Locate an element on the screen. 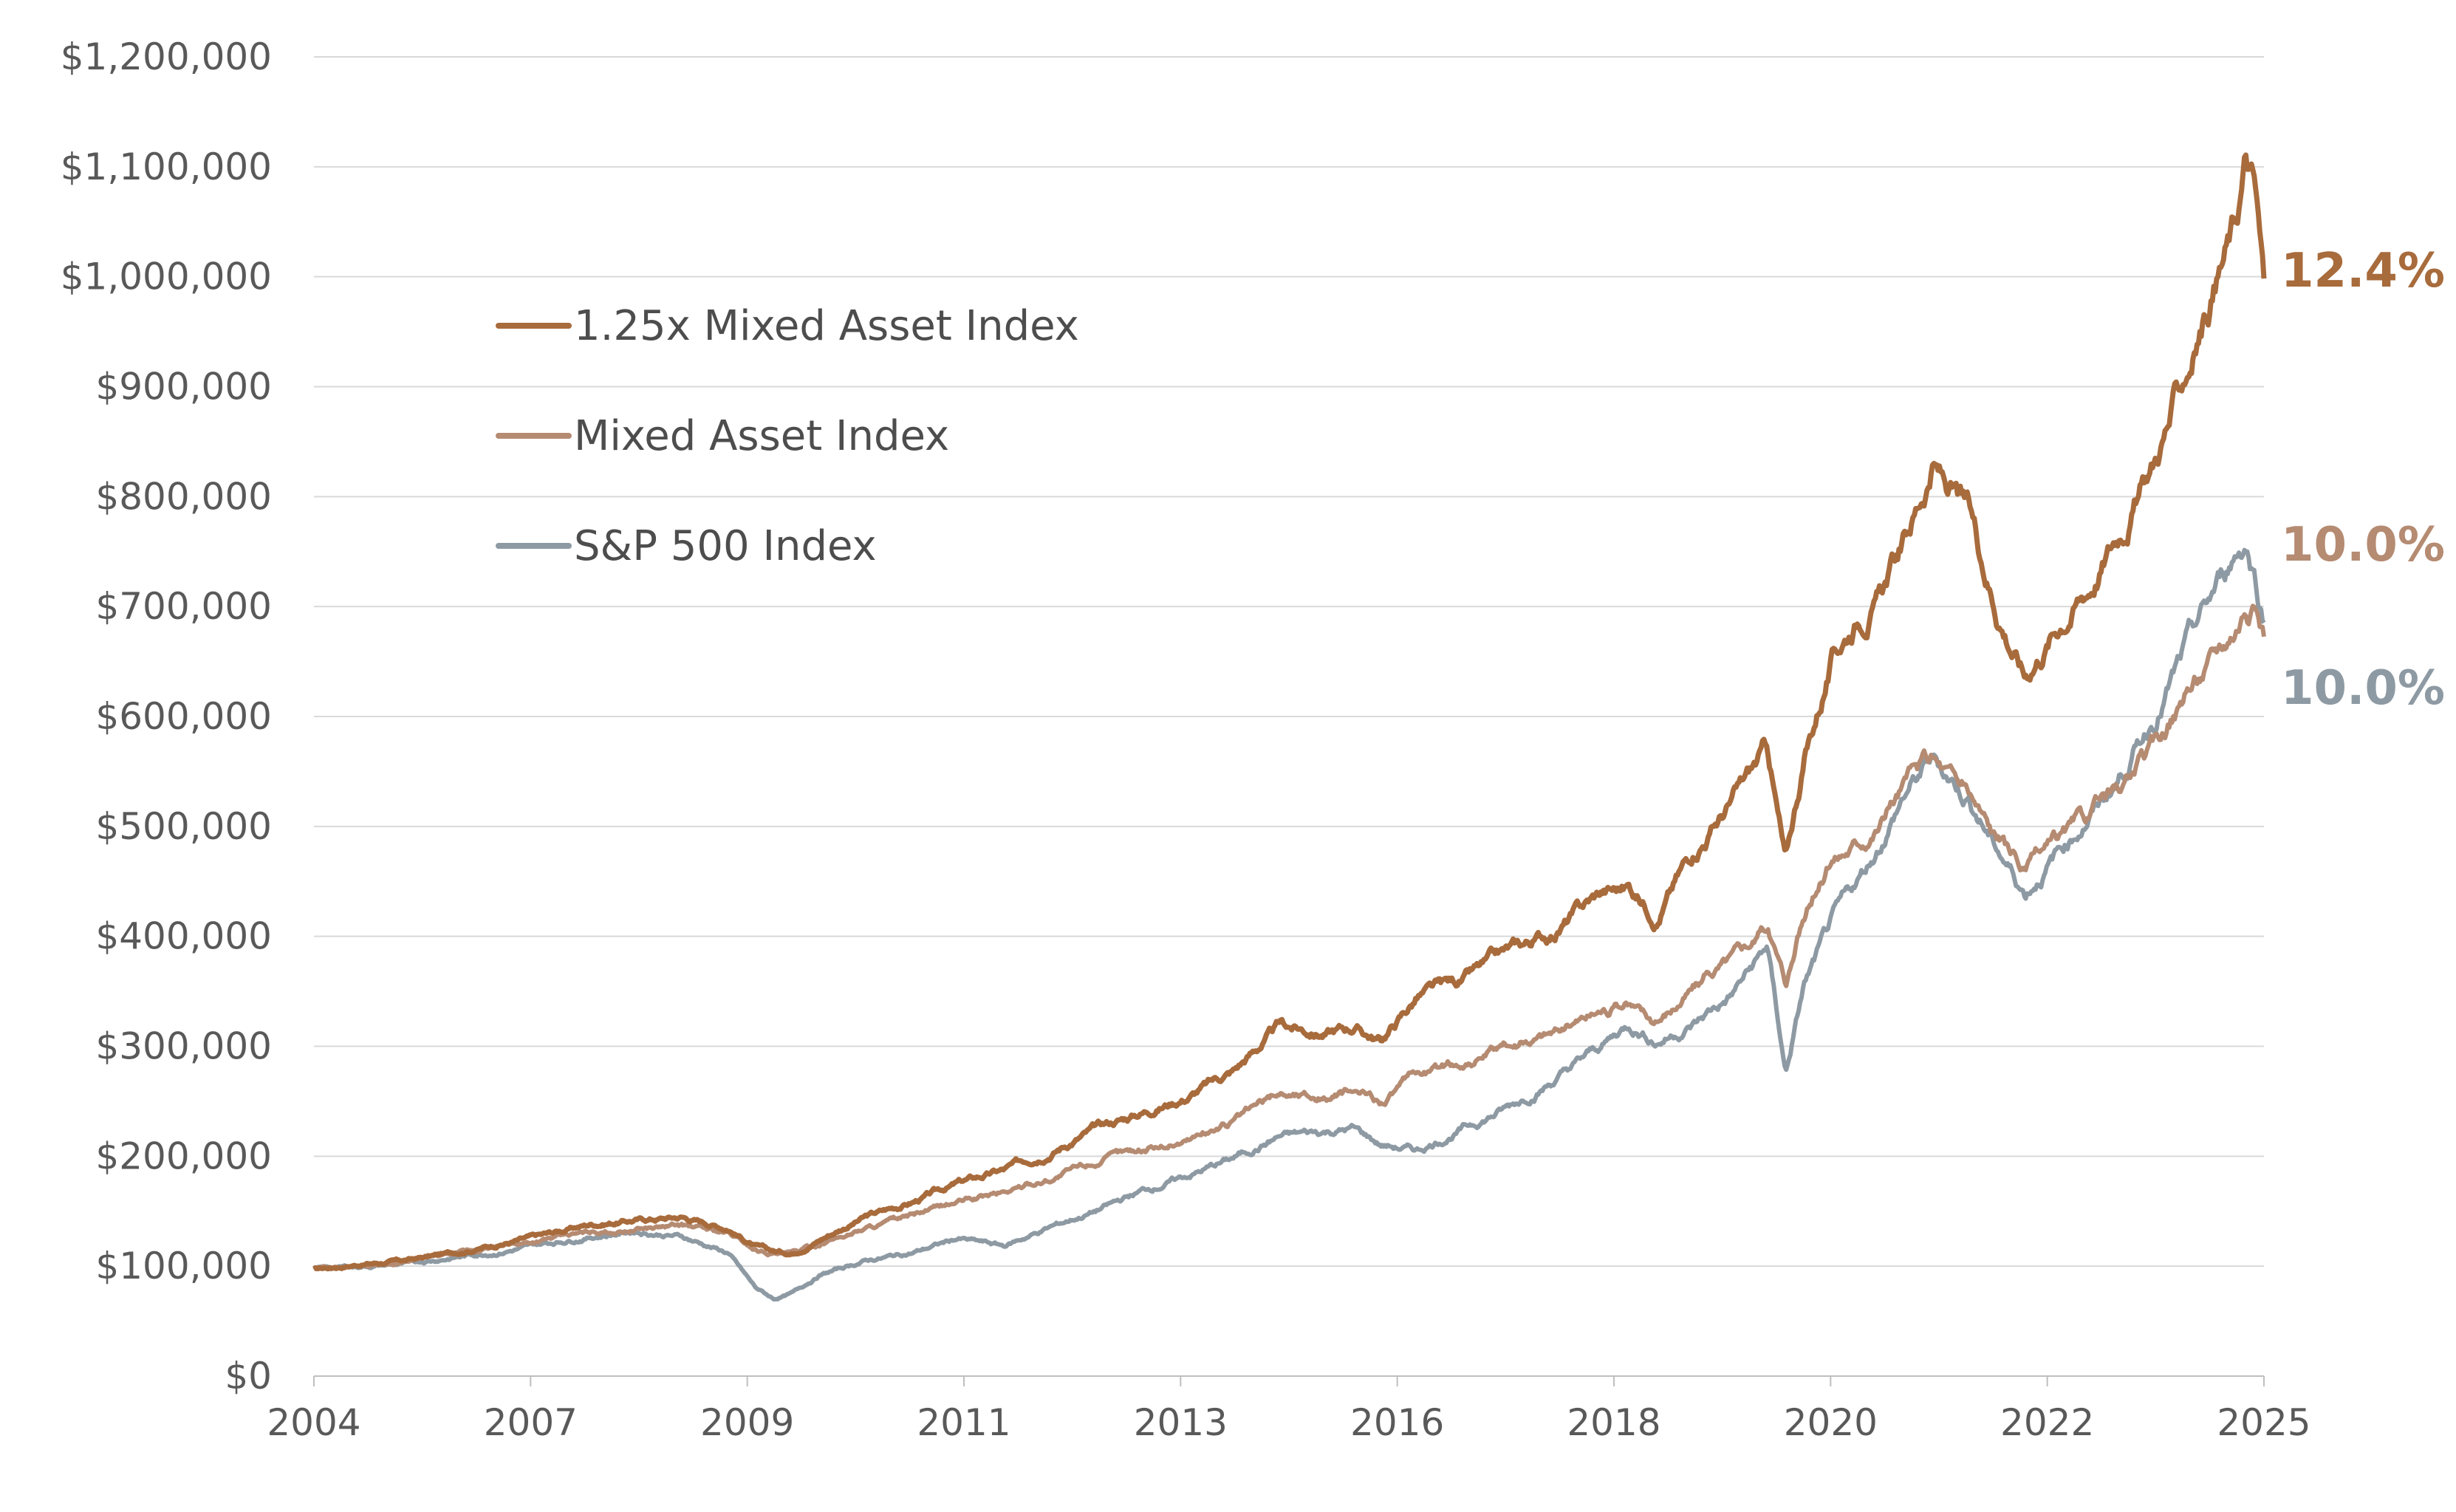 The image size is (2456, 1512). y-tick-label: $1,000,000 is located at coordinates (166, 277).